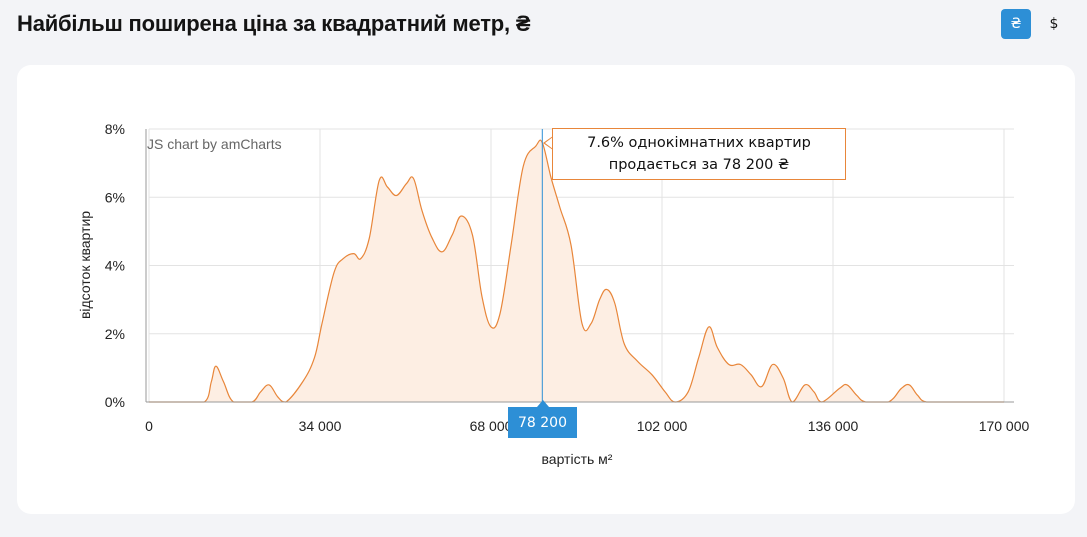 The image size is (1087, 537). I want to click on chart-credit: JS chart by amCharts, so click(214, 144).